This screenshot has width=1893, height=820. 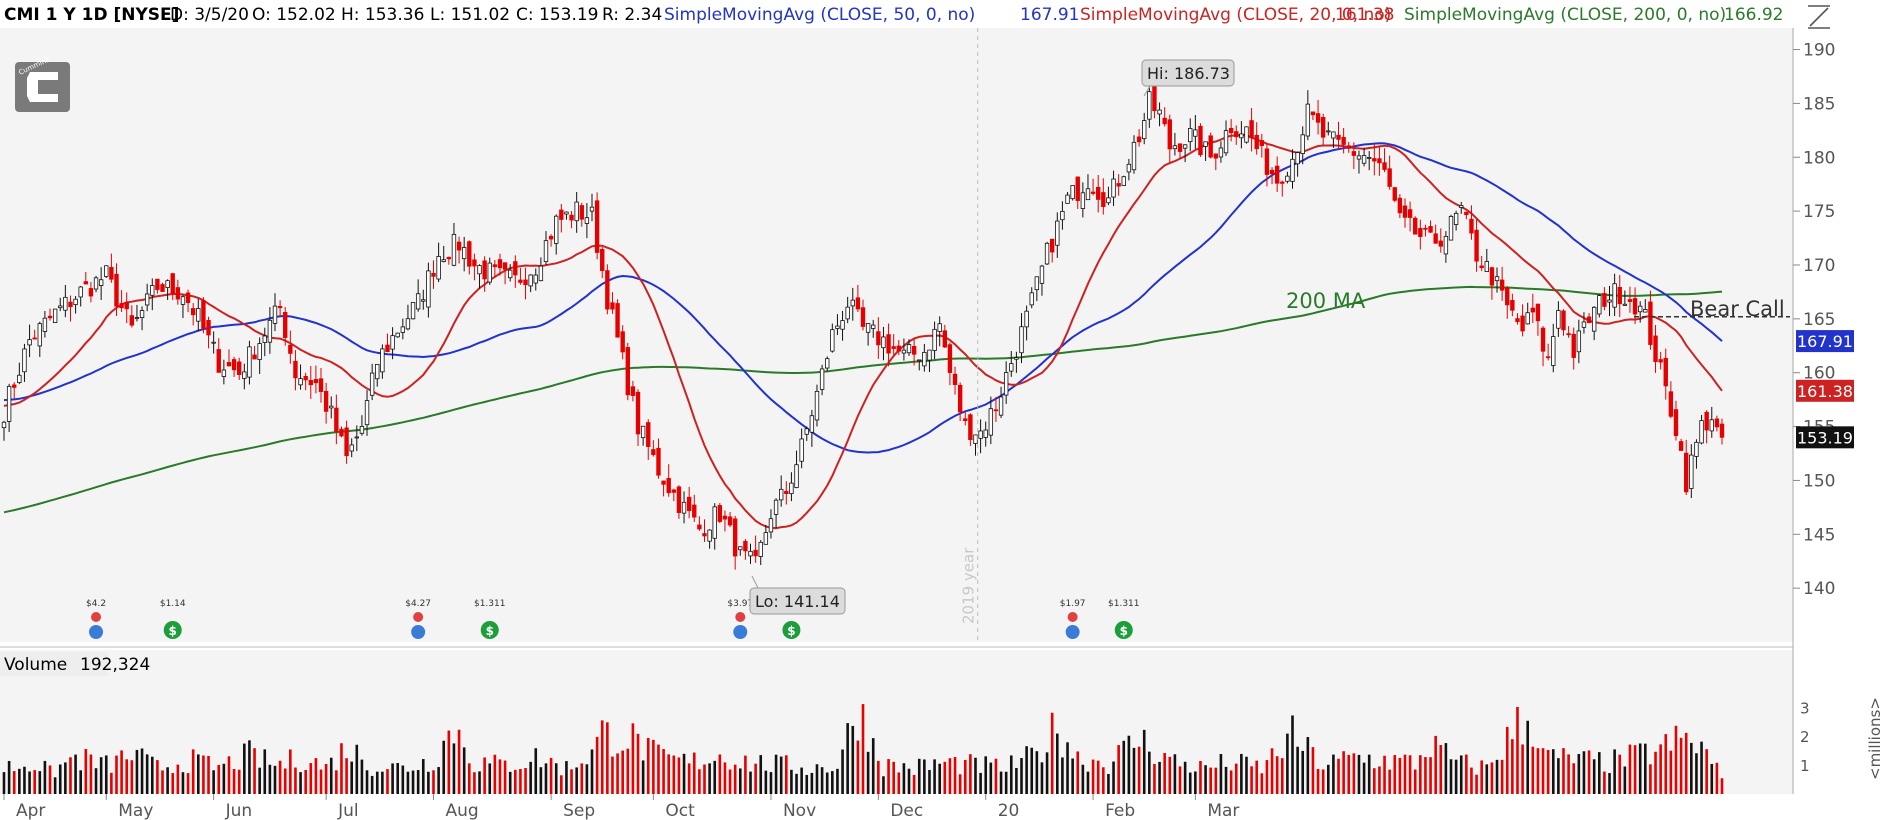 I want to click on earnings-icon, so click(x=1072, y=617).